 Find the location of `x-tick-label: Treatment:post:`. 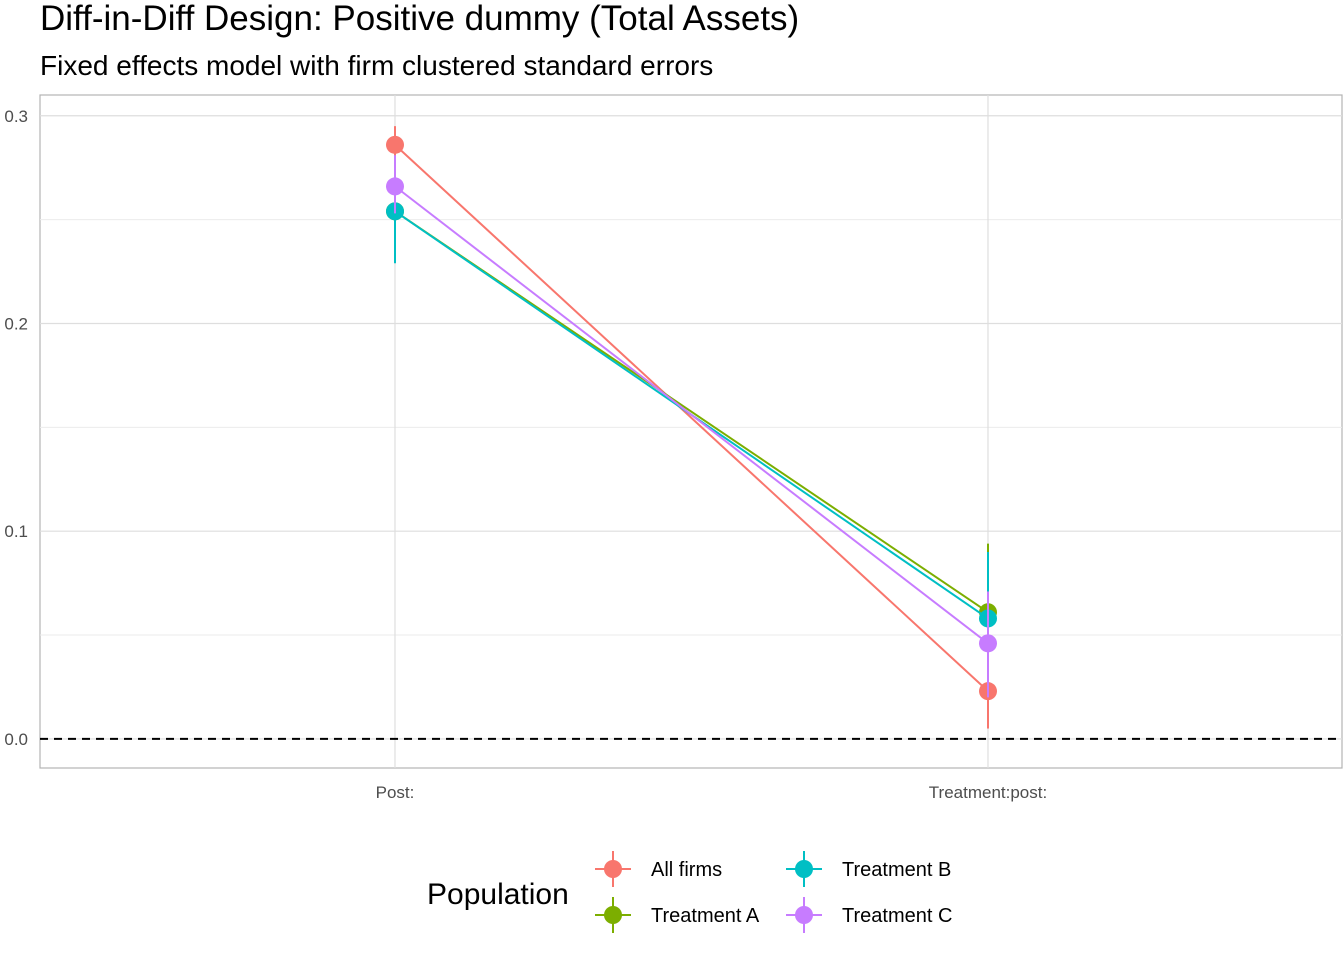

x-tick-label: Treatment:post: is located at coordinates (988, 792).